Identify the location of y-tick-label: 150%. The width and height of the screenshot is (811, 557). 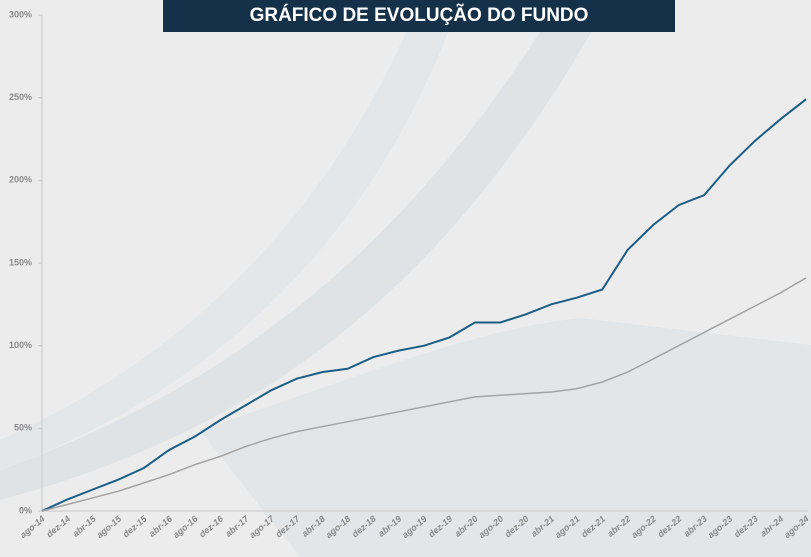
(20, 262).